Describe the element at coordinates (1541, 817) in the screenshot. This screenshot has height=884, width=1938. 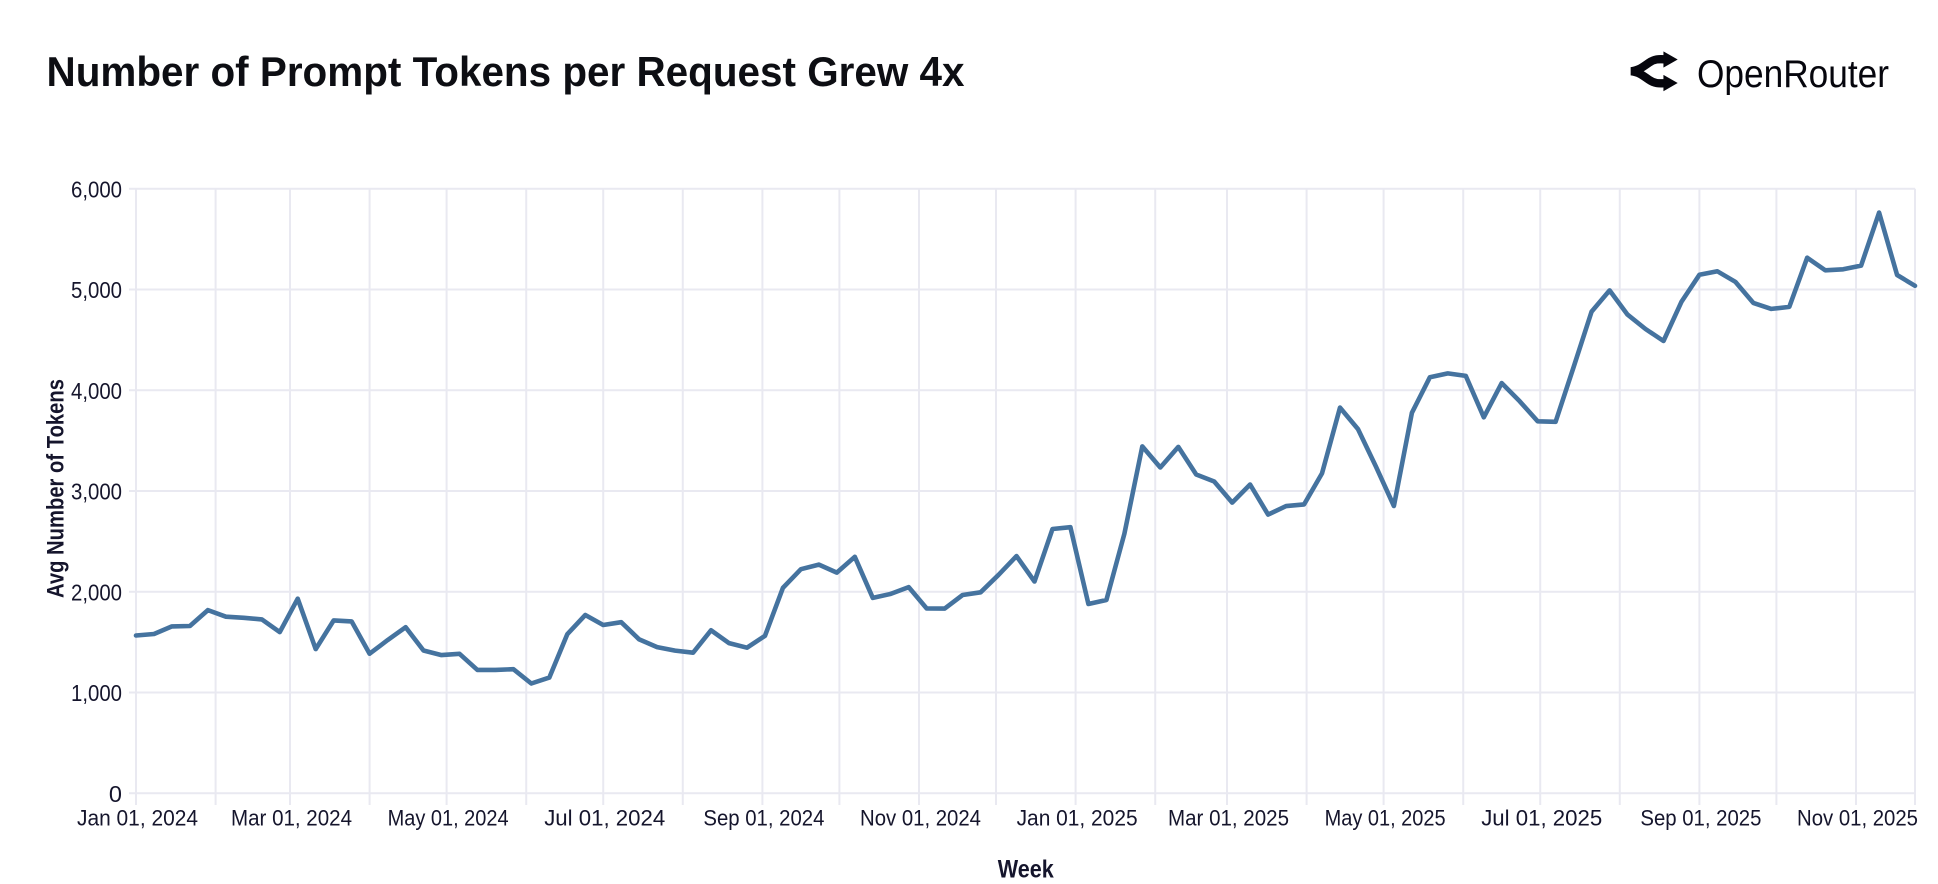
I see `svg-text: Jul 01, 2025` at that location.